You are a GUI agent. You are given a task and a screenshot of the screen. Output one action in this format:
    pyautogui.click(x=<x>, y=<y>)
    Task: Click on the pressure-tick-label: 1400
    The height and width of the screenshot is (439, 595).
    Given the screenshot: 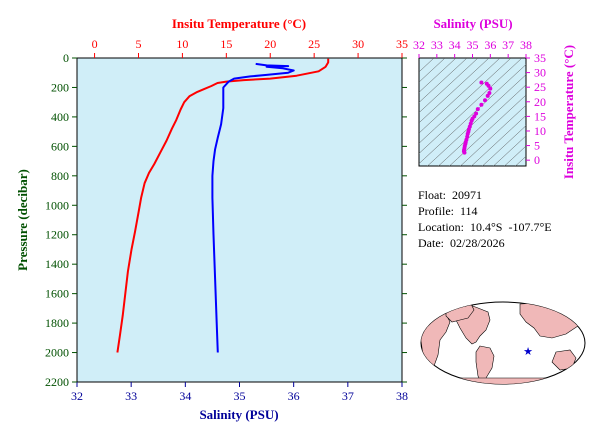 What is the action you would take?
    pyautogui.click(x=57, y=264)
    